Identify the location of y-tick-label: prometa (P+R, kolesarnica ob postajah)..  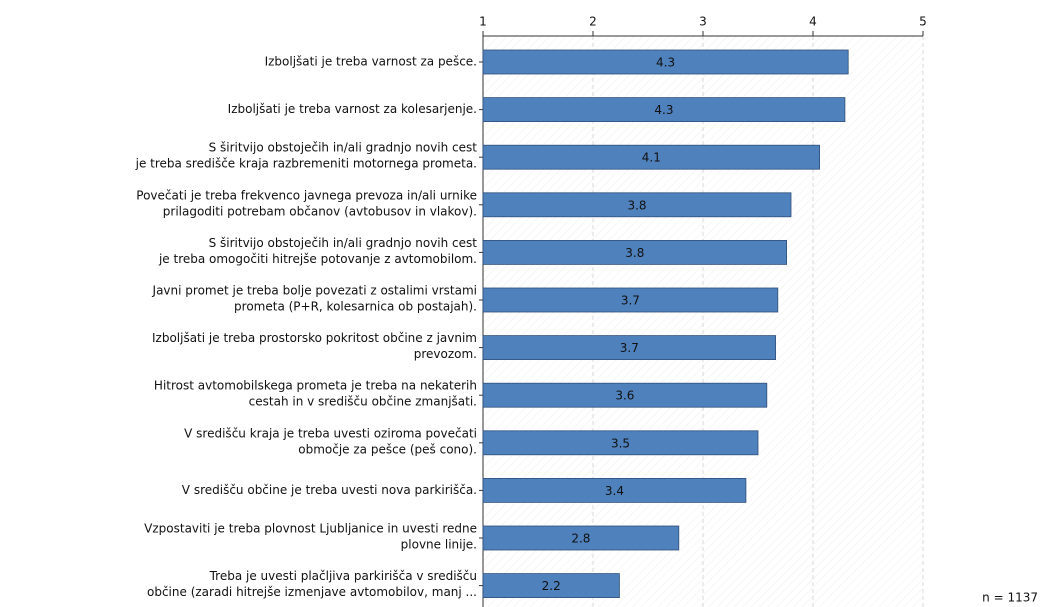
(355, 307).